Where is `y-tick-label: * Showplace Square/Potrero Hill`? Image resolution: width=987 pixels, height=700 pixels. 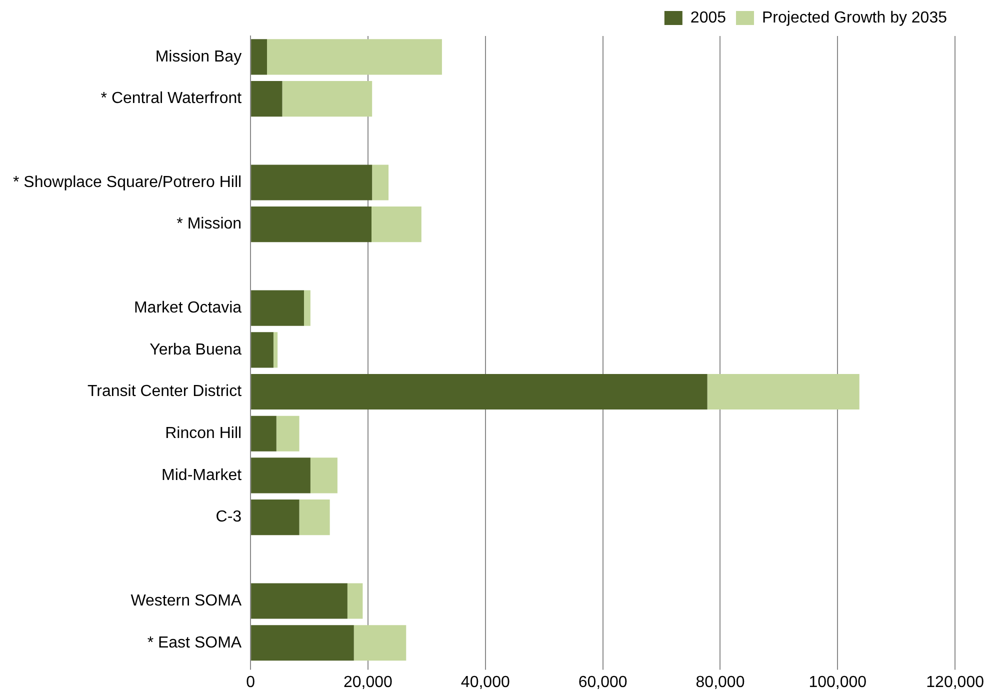 y-tick-label: * Showplace Square/Potrero Hill is located at coordinates (127, 182).